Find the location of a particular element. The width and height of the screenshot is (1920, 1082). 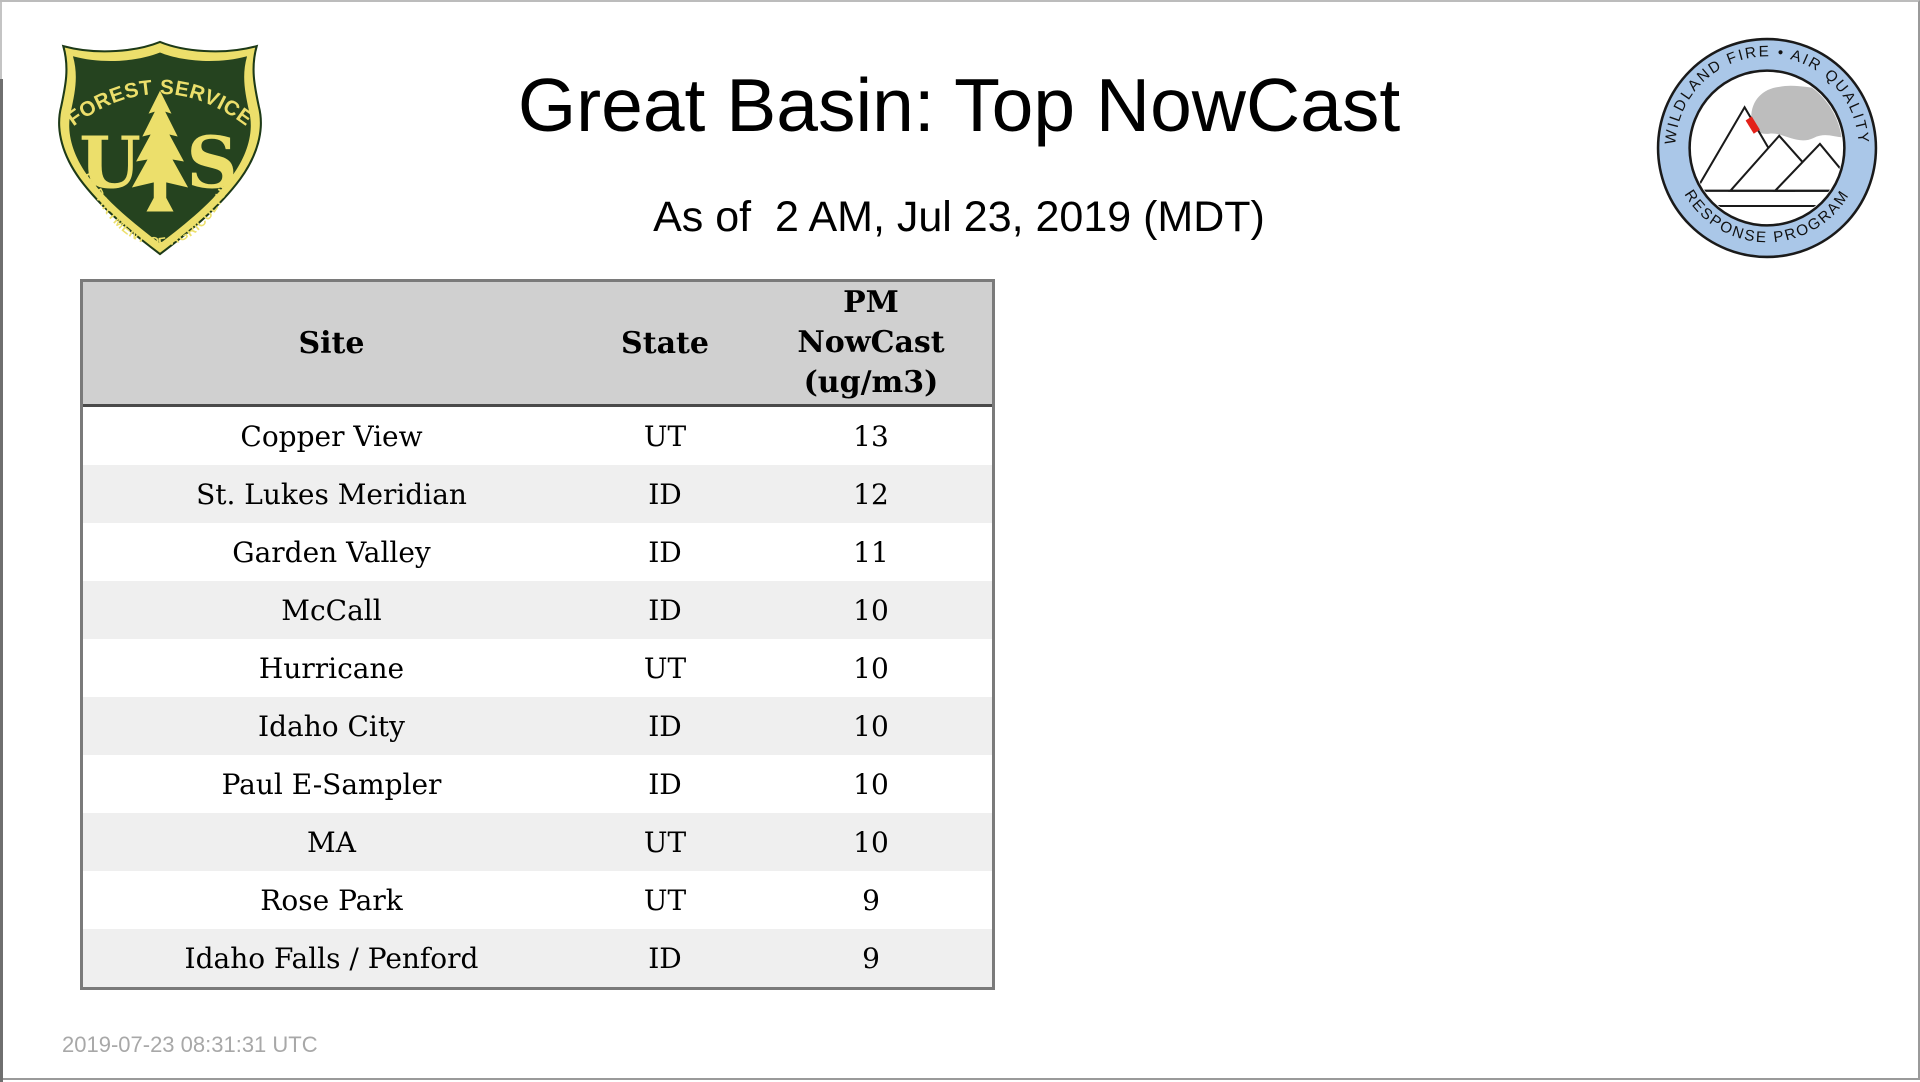

pine-tree-icon is located at coordinates (160, 151).